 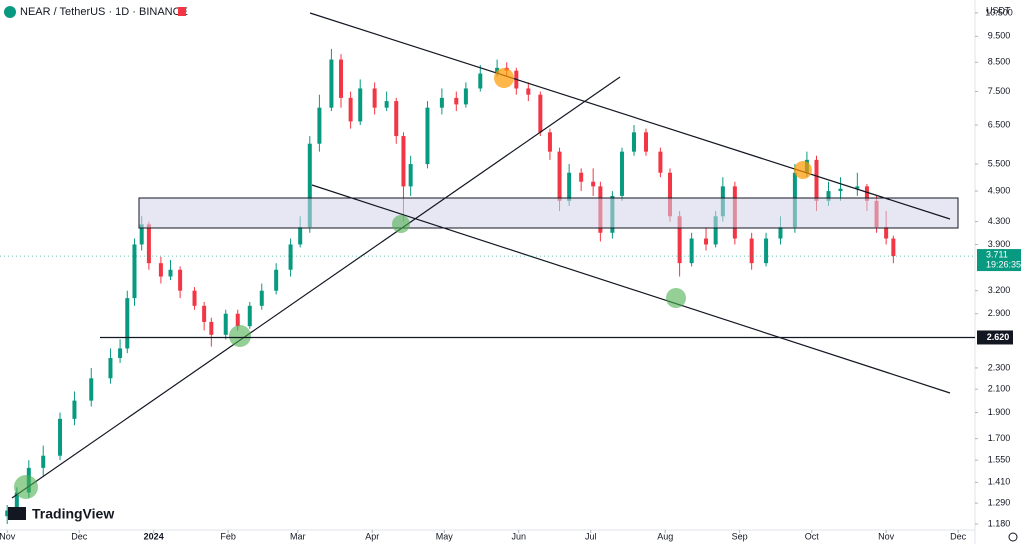 I want to click on x-tick-label: Oct, so click(x=812, y=536).